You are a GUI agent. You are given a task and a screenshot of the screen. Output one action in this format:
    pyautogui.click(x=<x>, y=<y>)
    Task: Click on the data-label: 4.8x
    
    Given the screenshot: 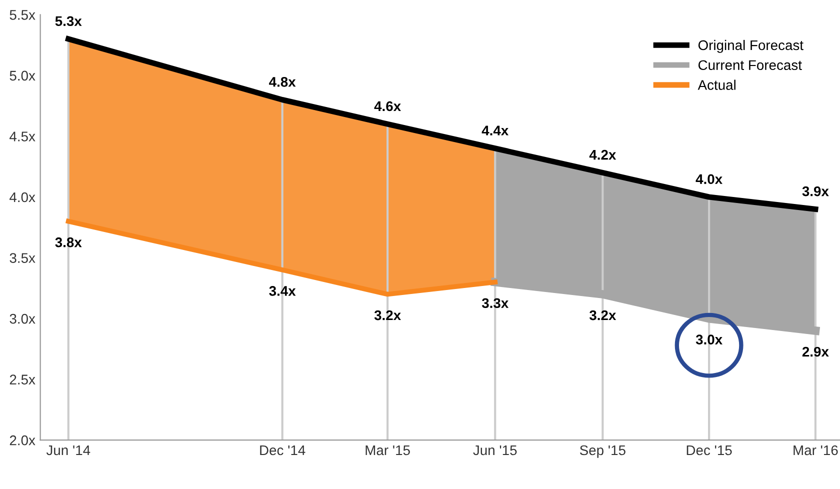 What is the action you would take?
    pyautogui.click(x=282, y=81)
    